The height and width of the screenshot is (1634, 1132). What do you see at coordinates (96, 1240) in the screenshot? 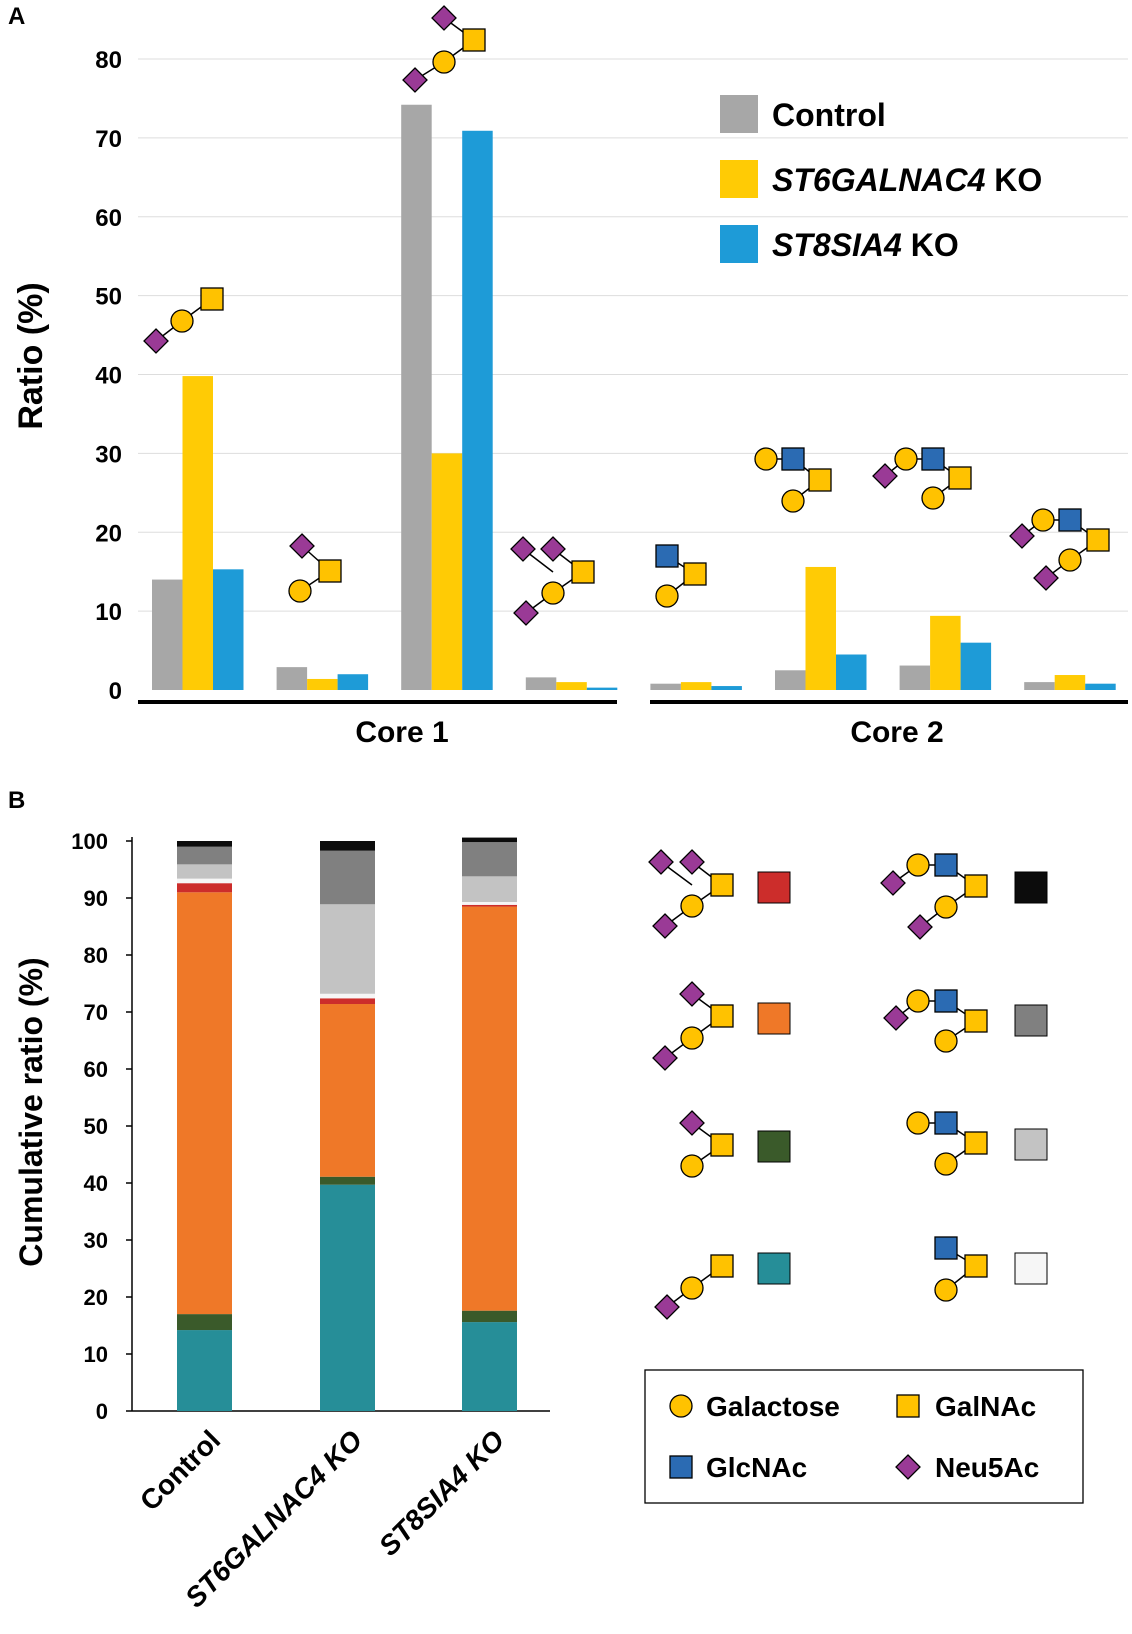
I see `y-tick-label-b: 30` at bounding box center [96, 1240].